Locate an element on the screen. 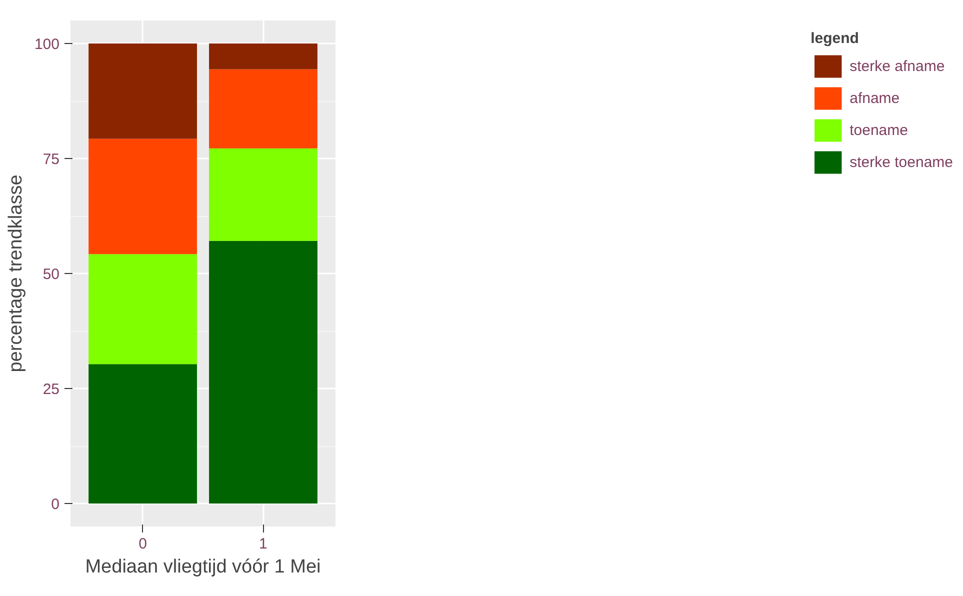  legend-label: toename is located at coordinates (879, 130).